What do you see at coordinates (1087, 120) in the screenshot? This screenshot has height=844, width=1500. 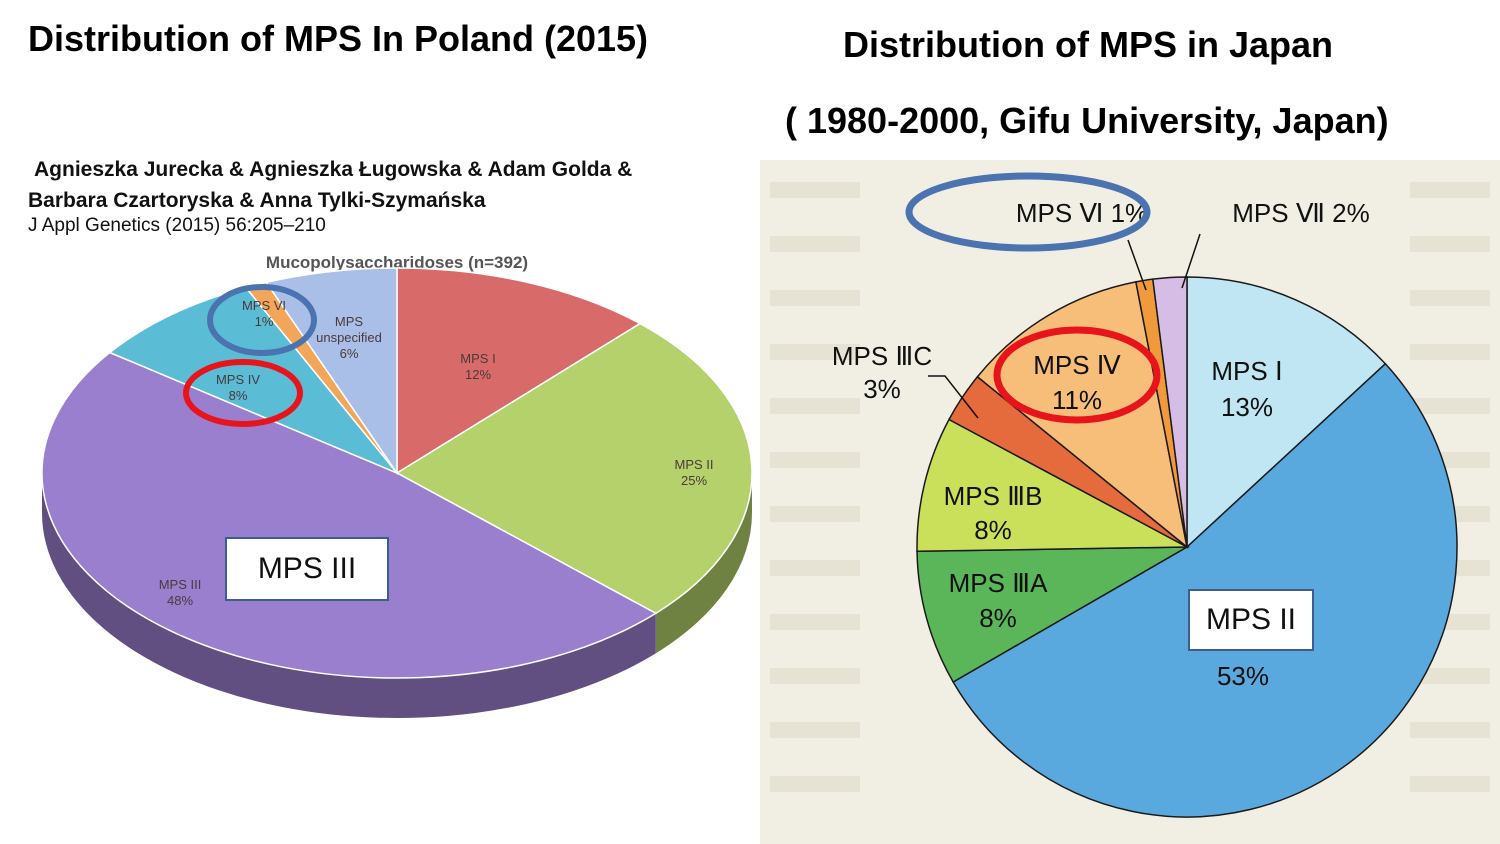 I see `right-chart-subtitle: ( 1980-2000, Gifu University, Japan)` at bounding box center [1087, 120].